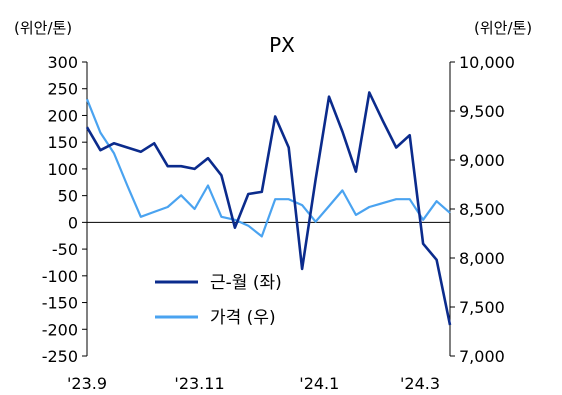 Image resolution: width=562 pixels, height=395 pixels. Describe the element at coordinates (218, 300) in the screenshot. I see `legend: 근-월 (좌) 가격 (우)` at that location.